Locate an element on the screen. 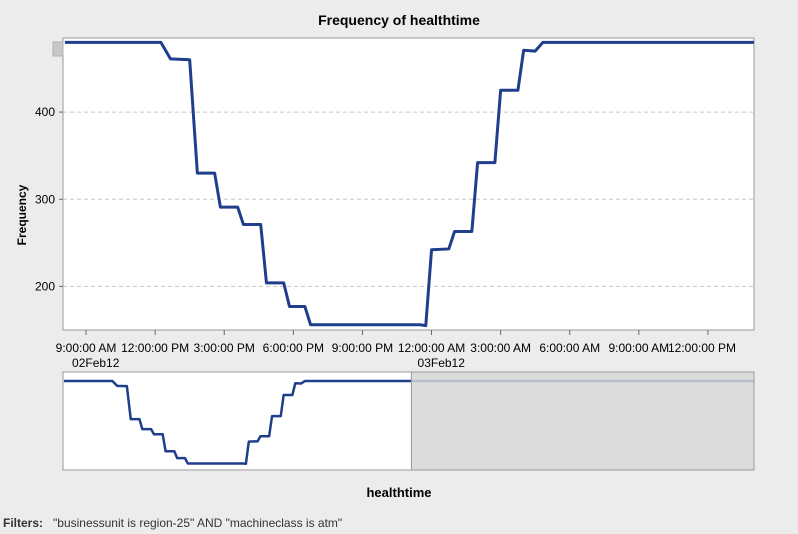 The image size is (798, 534). x-tick-label: 6:00:00 PM is located at coordinates (293, 348).